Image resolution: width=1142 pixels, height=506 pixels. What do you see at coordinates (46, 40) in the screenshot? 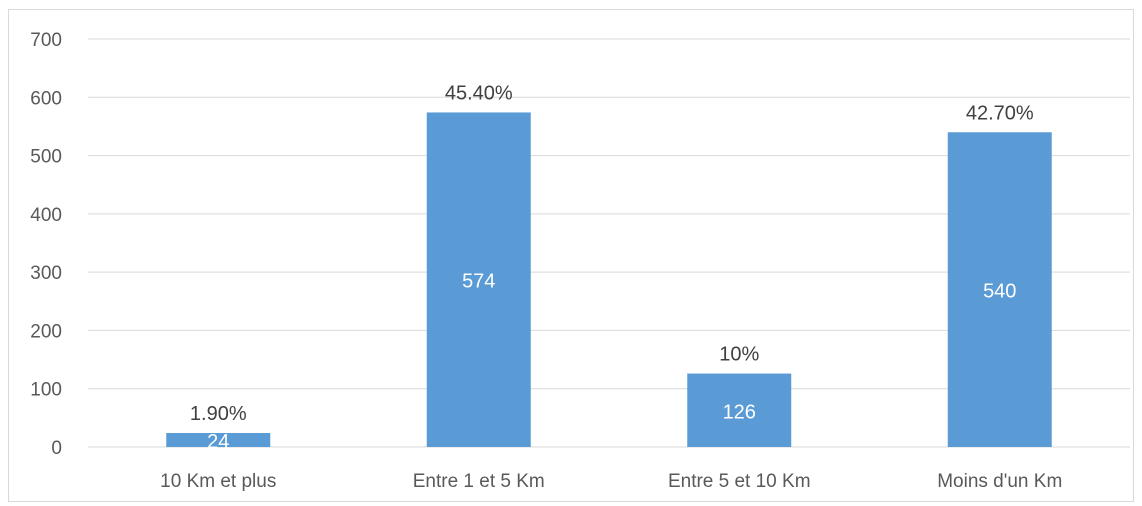
I see `y-tick-label: 700` at bounding box center [46, 40].